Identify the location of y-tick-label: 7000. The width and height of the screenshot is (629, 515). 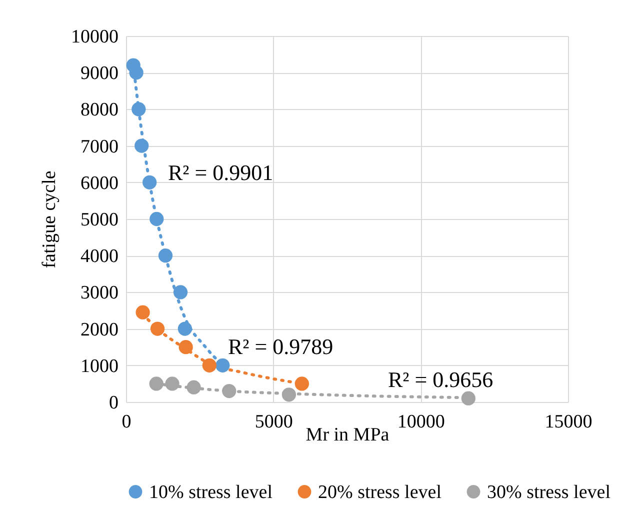
(99, 147).